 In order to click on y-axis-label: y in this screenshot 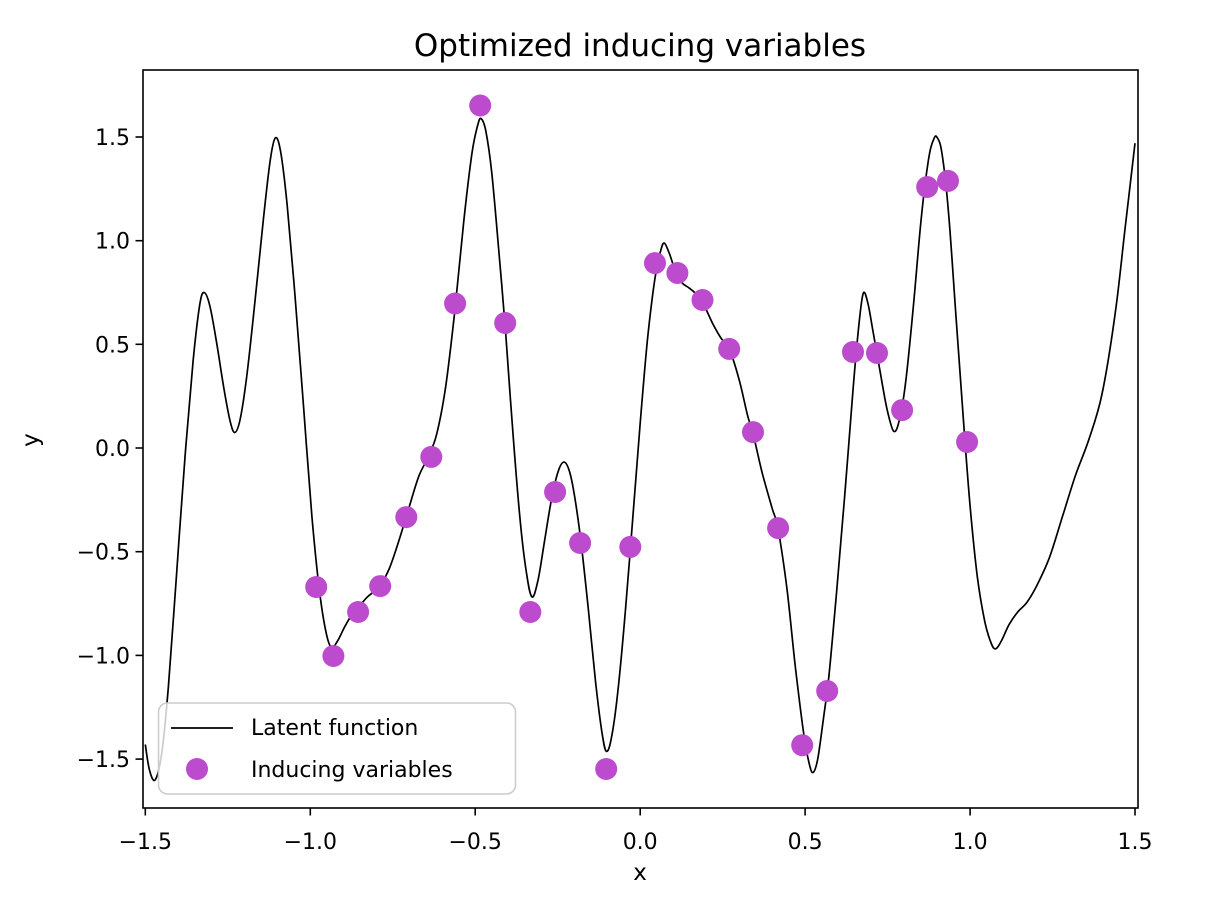, I will do `click(31, 440)`.